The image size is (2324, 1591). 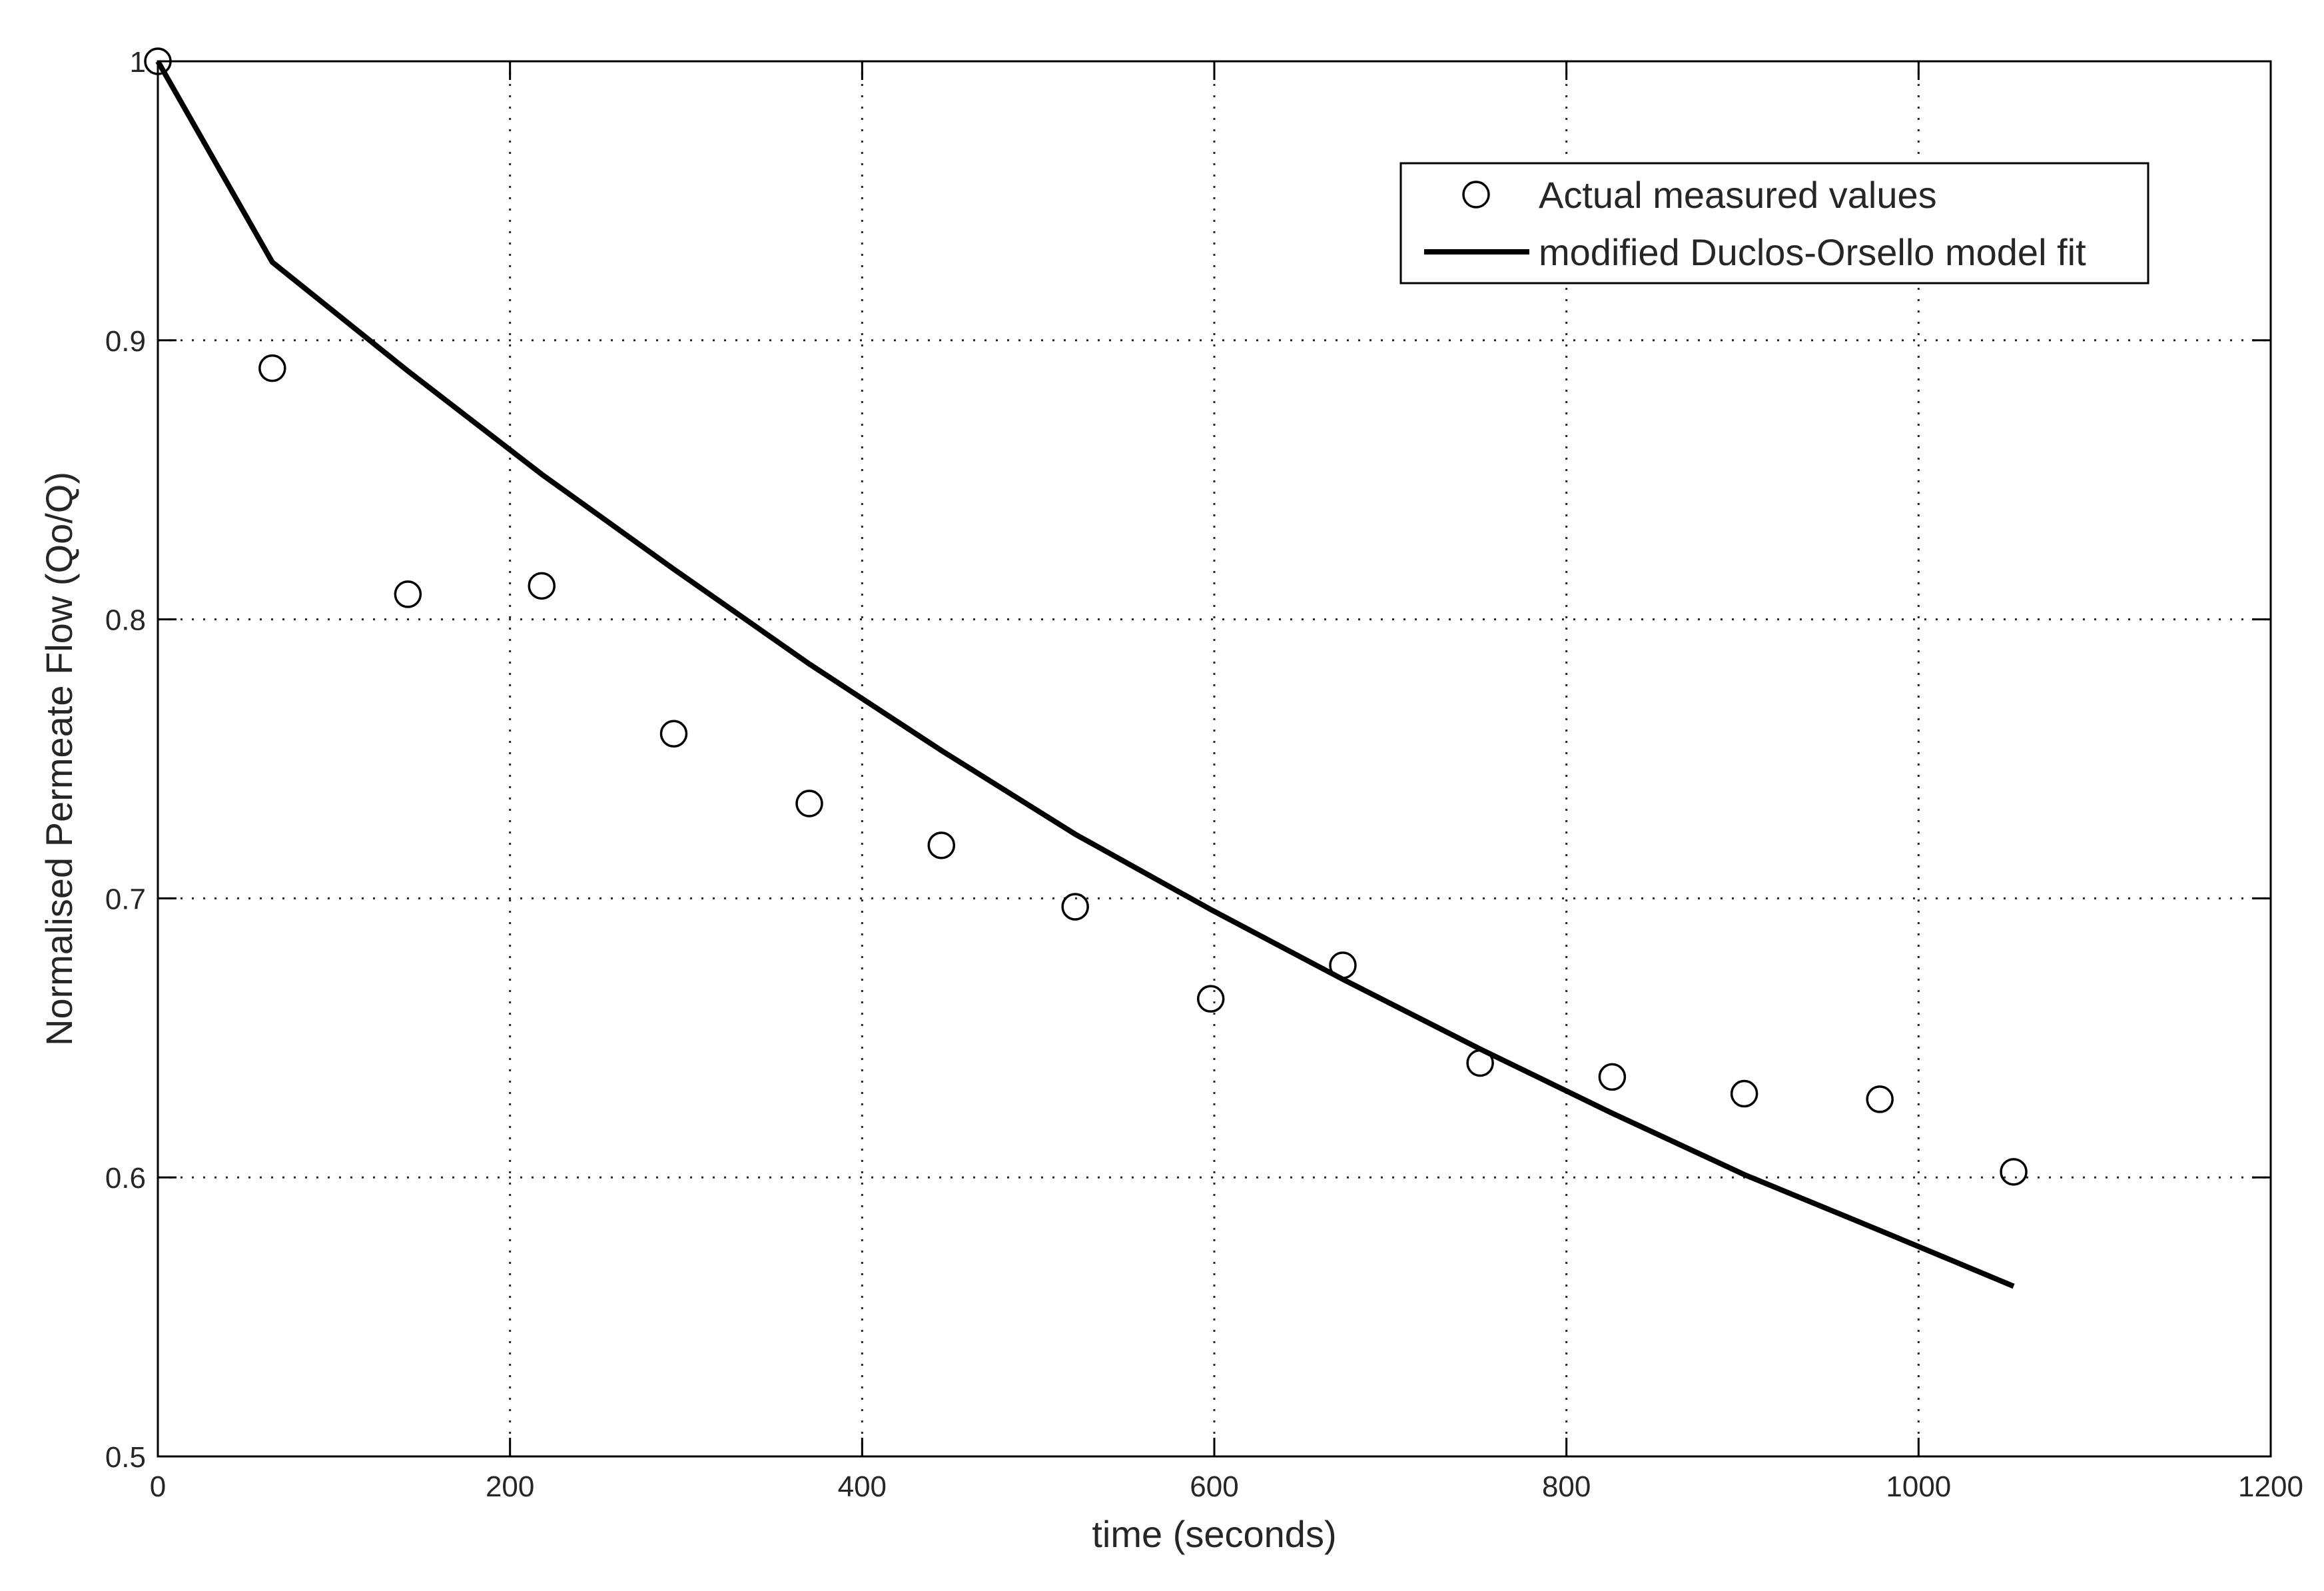 What do you see at coordinates (59, 759) in the screenshot?
I see `y-axis-label: Normalised Permeate Flow (Qo/Q)` at bounding box center [59, 759].